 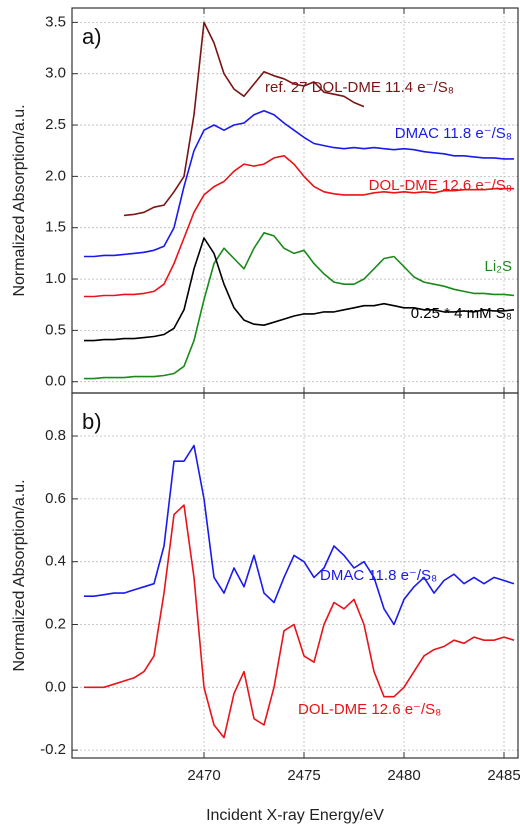 What do you see at coordinates (461, 313) in the screenshot?
I see `series-label: 0.25 * 4 mM S₈` at bounding box center [461, 313].